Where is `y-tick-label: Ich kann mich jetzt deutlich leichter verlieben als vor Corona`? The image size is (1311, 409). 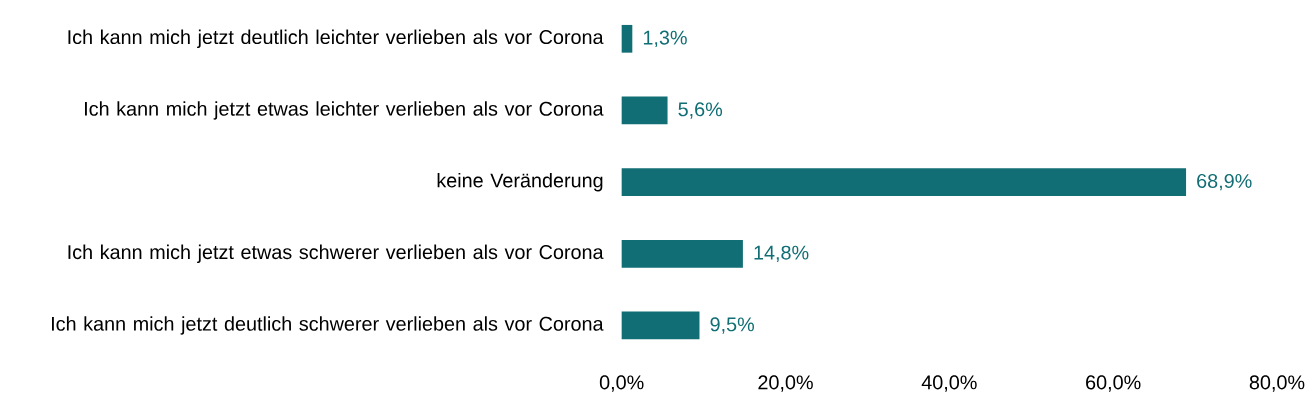 y-tick-label: Ich kann mich jetzt deutlich leichter verlieben als vor Corona is located at coordinates (336, 39).